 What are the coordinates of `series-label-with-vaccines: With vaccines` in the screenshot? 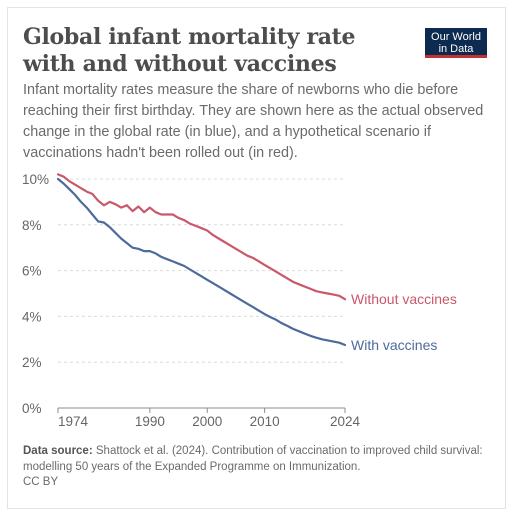 It's located at (394, 345).